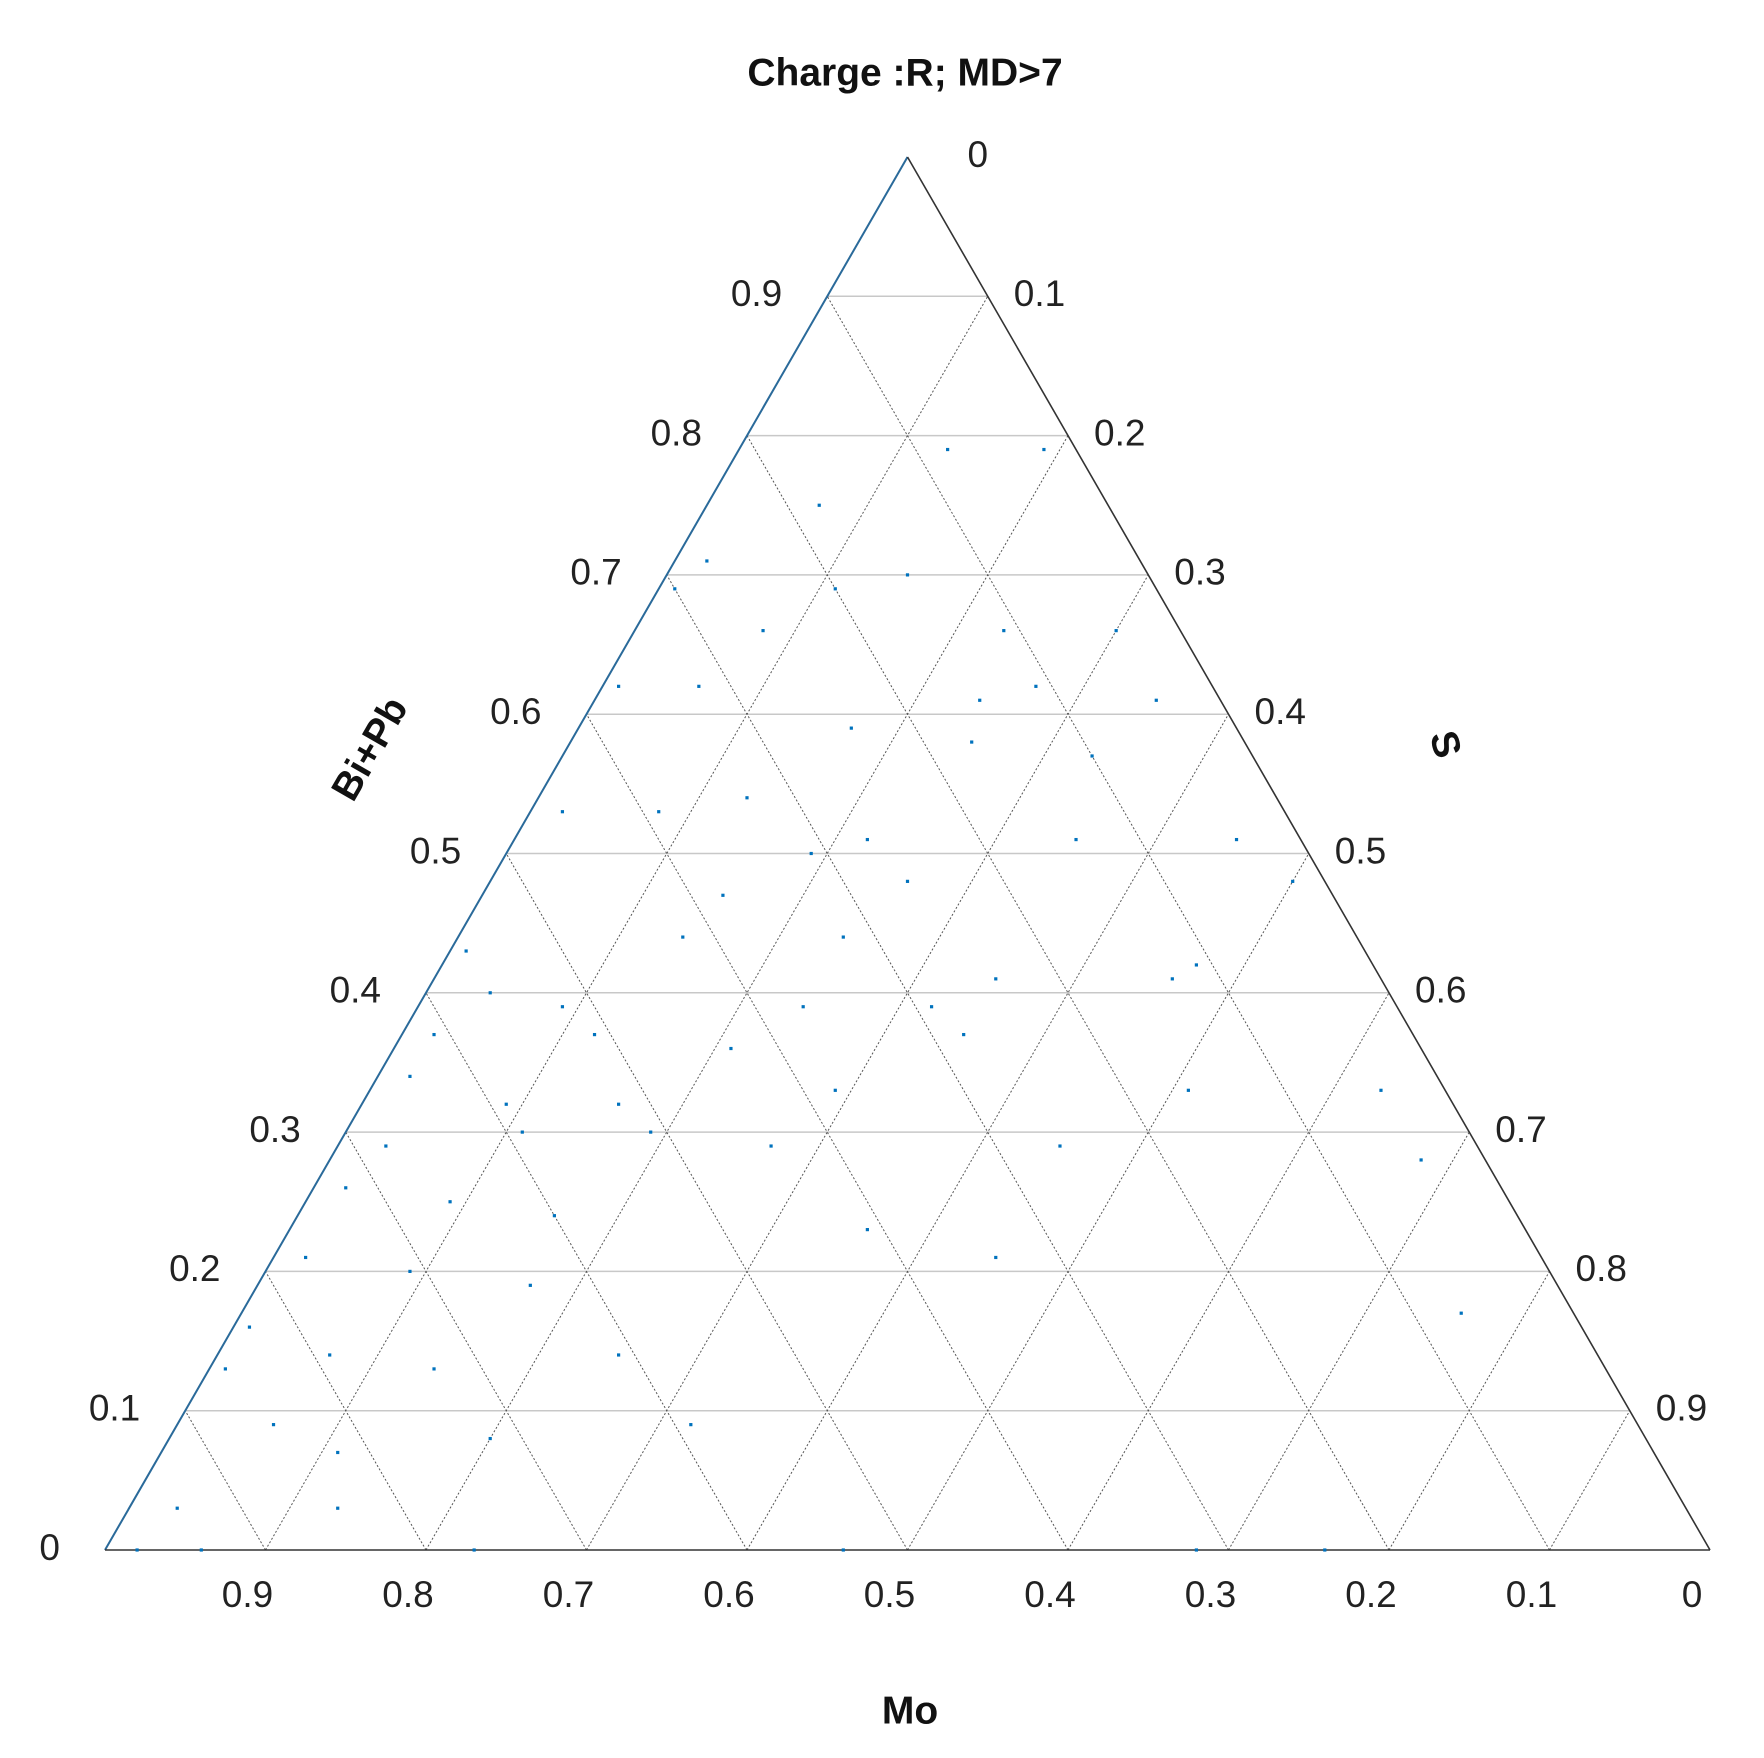  Describe the element at coordinates (889, 1594) in the screenshot. I see `mo-tick-label: 0.5` at that location.